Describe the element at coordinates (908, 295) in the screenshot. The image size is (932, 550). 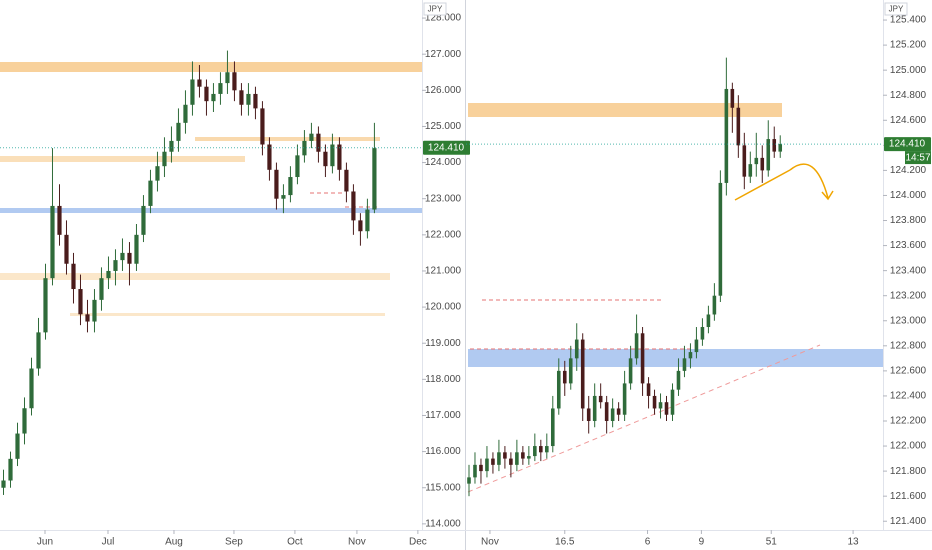
I see `y-tick-label: 123.200` at that location.